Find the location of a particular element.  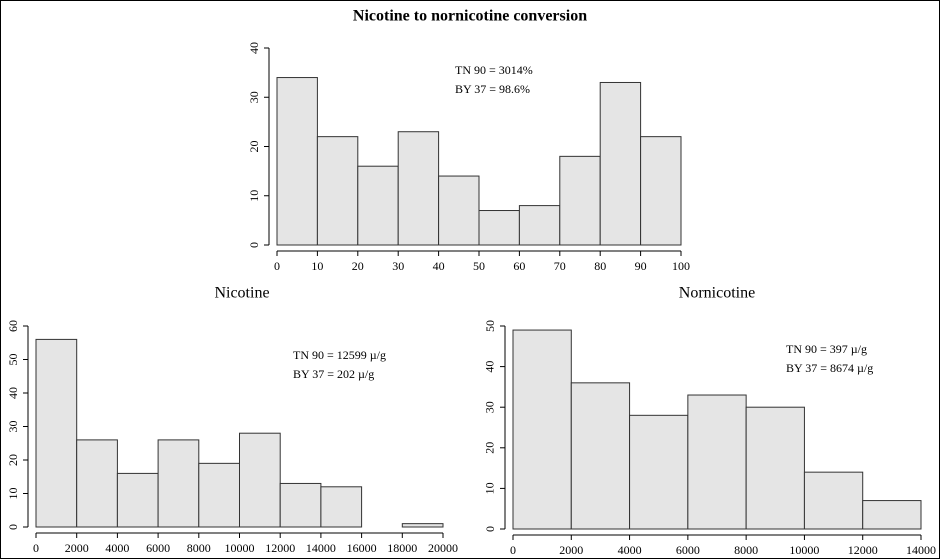

annotation: TN 90 = 12599 µ/g is located at coordinates (339, 355).